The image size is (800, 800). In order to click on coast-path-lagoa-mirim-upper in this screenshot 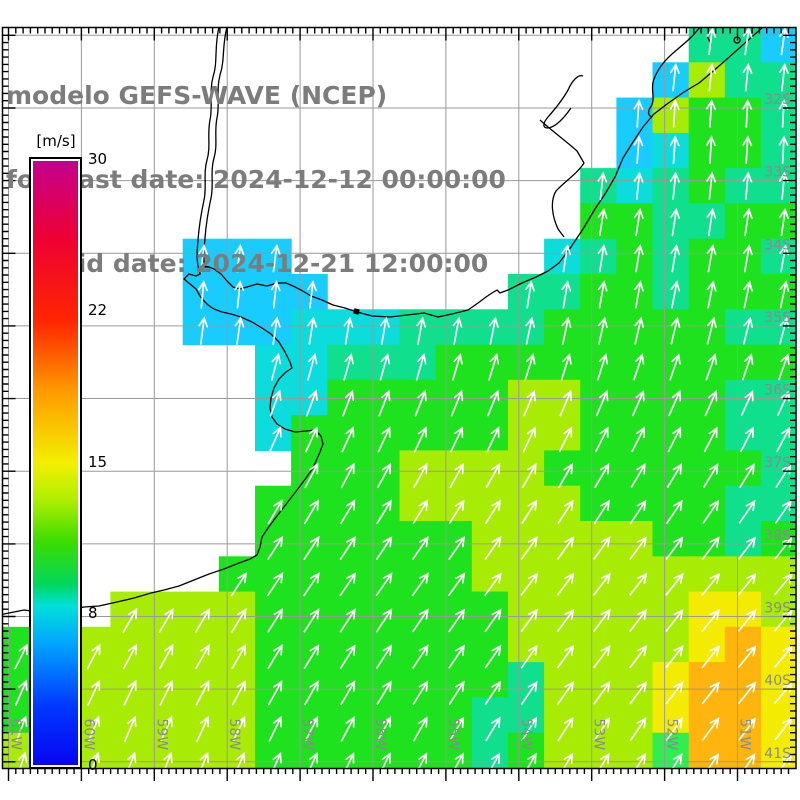, I will do `click(563, 102)`.